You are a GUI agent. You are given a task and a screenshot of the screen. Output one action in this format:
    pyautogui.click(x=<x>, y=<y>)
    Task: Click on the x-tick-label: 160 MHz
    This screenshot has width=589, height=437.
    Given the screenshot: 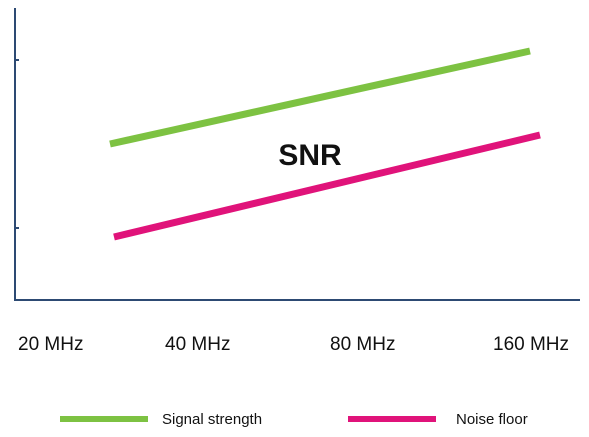 What is the action you would take?
    pyautogui.click(x=531, y=344)
    